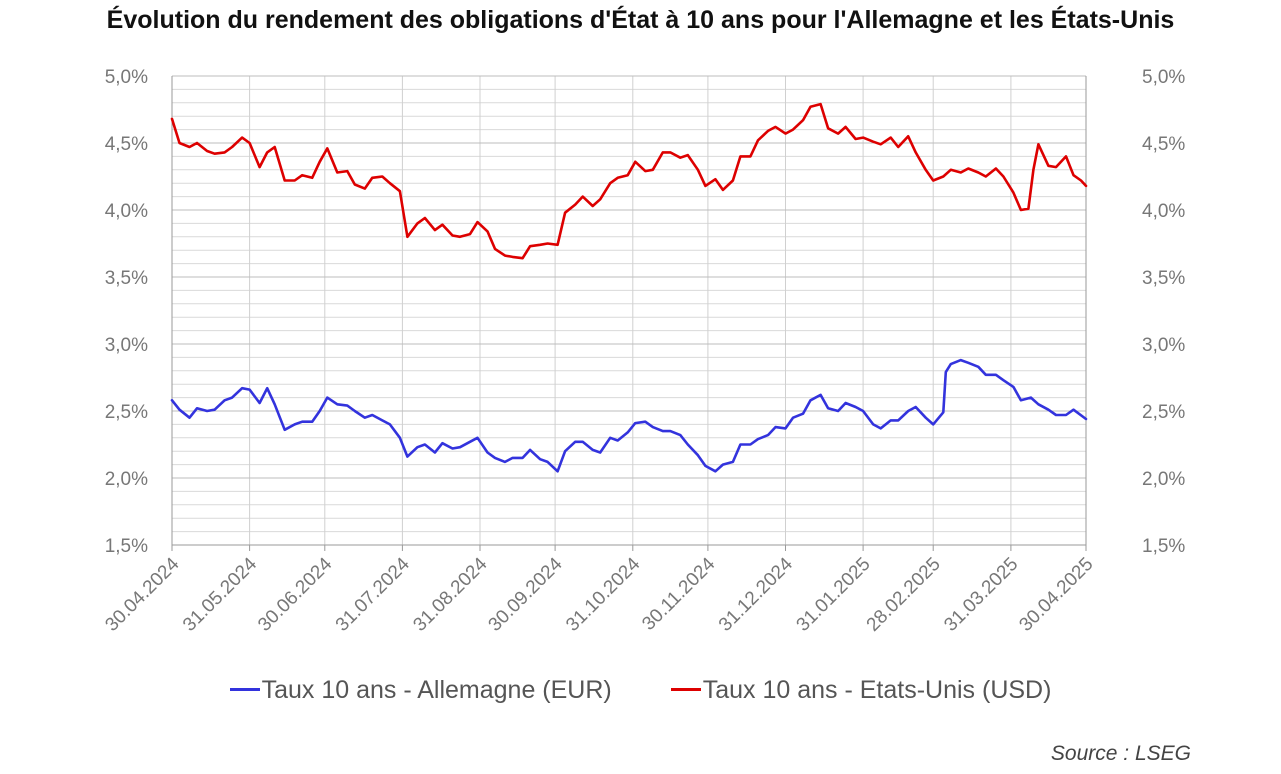 This screenshot has width=1281, height=774. Describe the element at coordinates (1056, 595) in the screenshot. I see `x-tick-label: 30.04.2025` at that location.